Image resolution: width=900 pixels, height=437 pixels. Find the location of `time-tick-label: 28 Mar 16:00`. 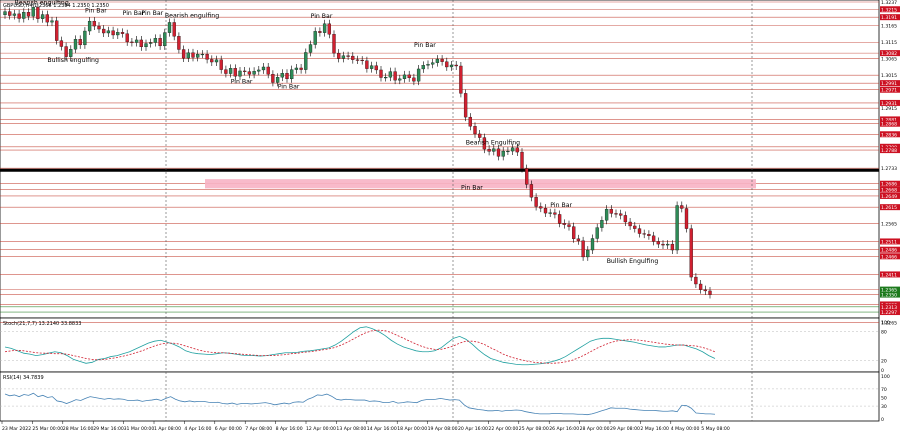

time-tick-label: 28 Mar 16:00 is located at coordinates (78, 429).